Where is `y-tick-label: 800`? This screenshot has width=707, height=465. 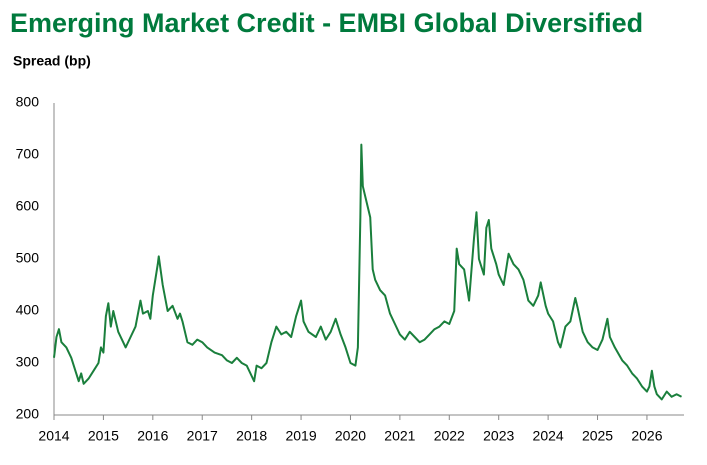 y-tick-label: 800 is located at coordinates (28, 102).